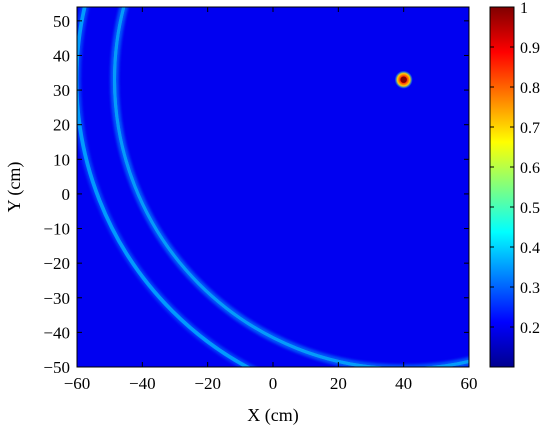 This screenshot has width=550, height=432. What do you see at coordinates (502, 187) in the screenshot?
I see `colorbar-gradient` at bounding box center [502, 187].